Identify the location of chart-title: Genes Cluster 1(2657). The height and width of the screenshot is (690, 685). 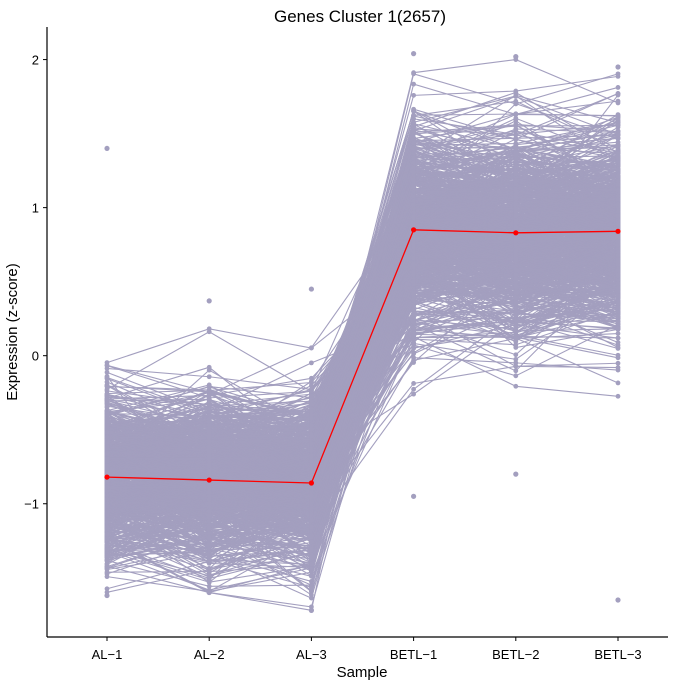
(360, 16).